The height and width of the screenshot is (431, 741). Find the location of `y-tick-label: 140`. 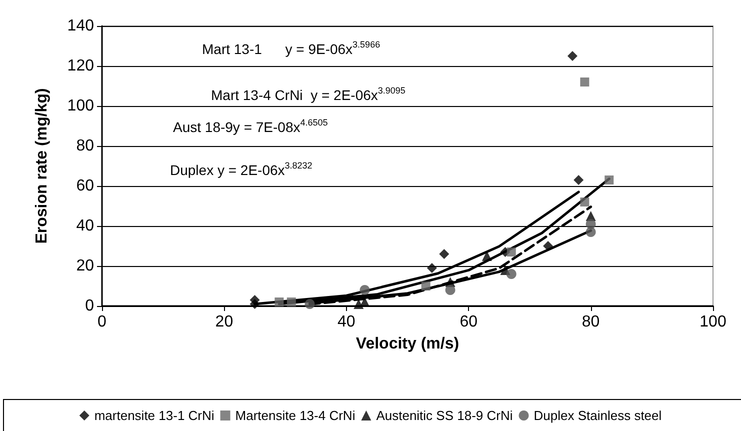

y-tick-label: 140 is located at coordinates (80, 26).